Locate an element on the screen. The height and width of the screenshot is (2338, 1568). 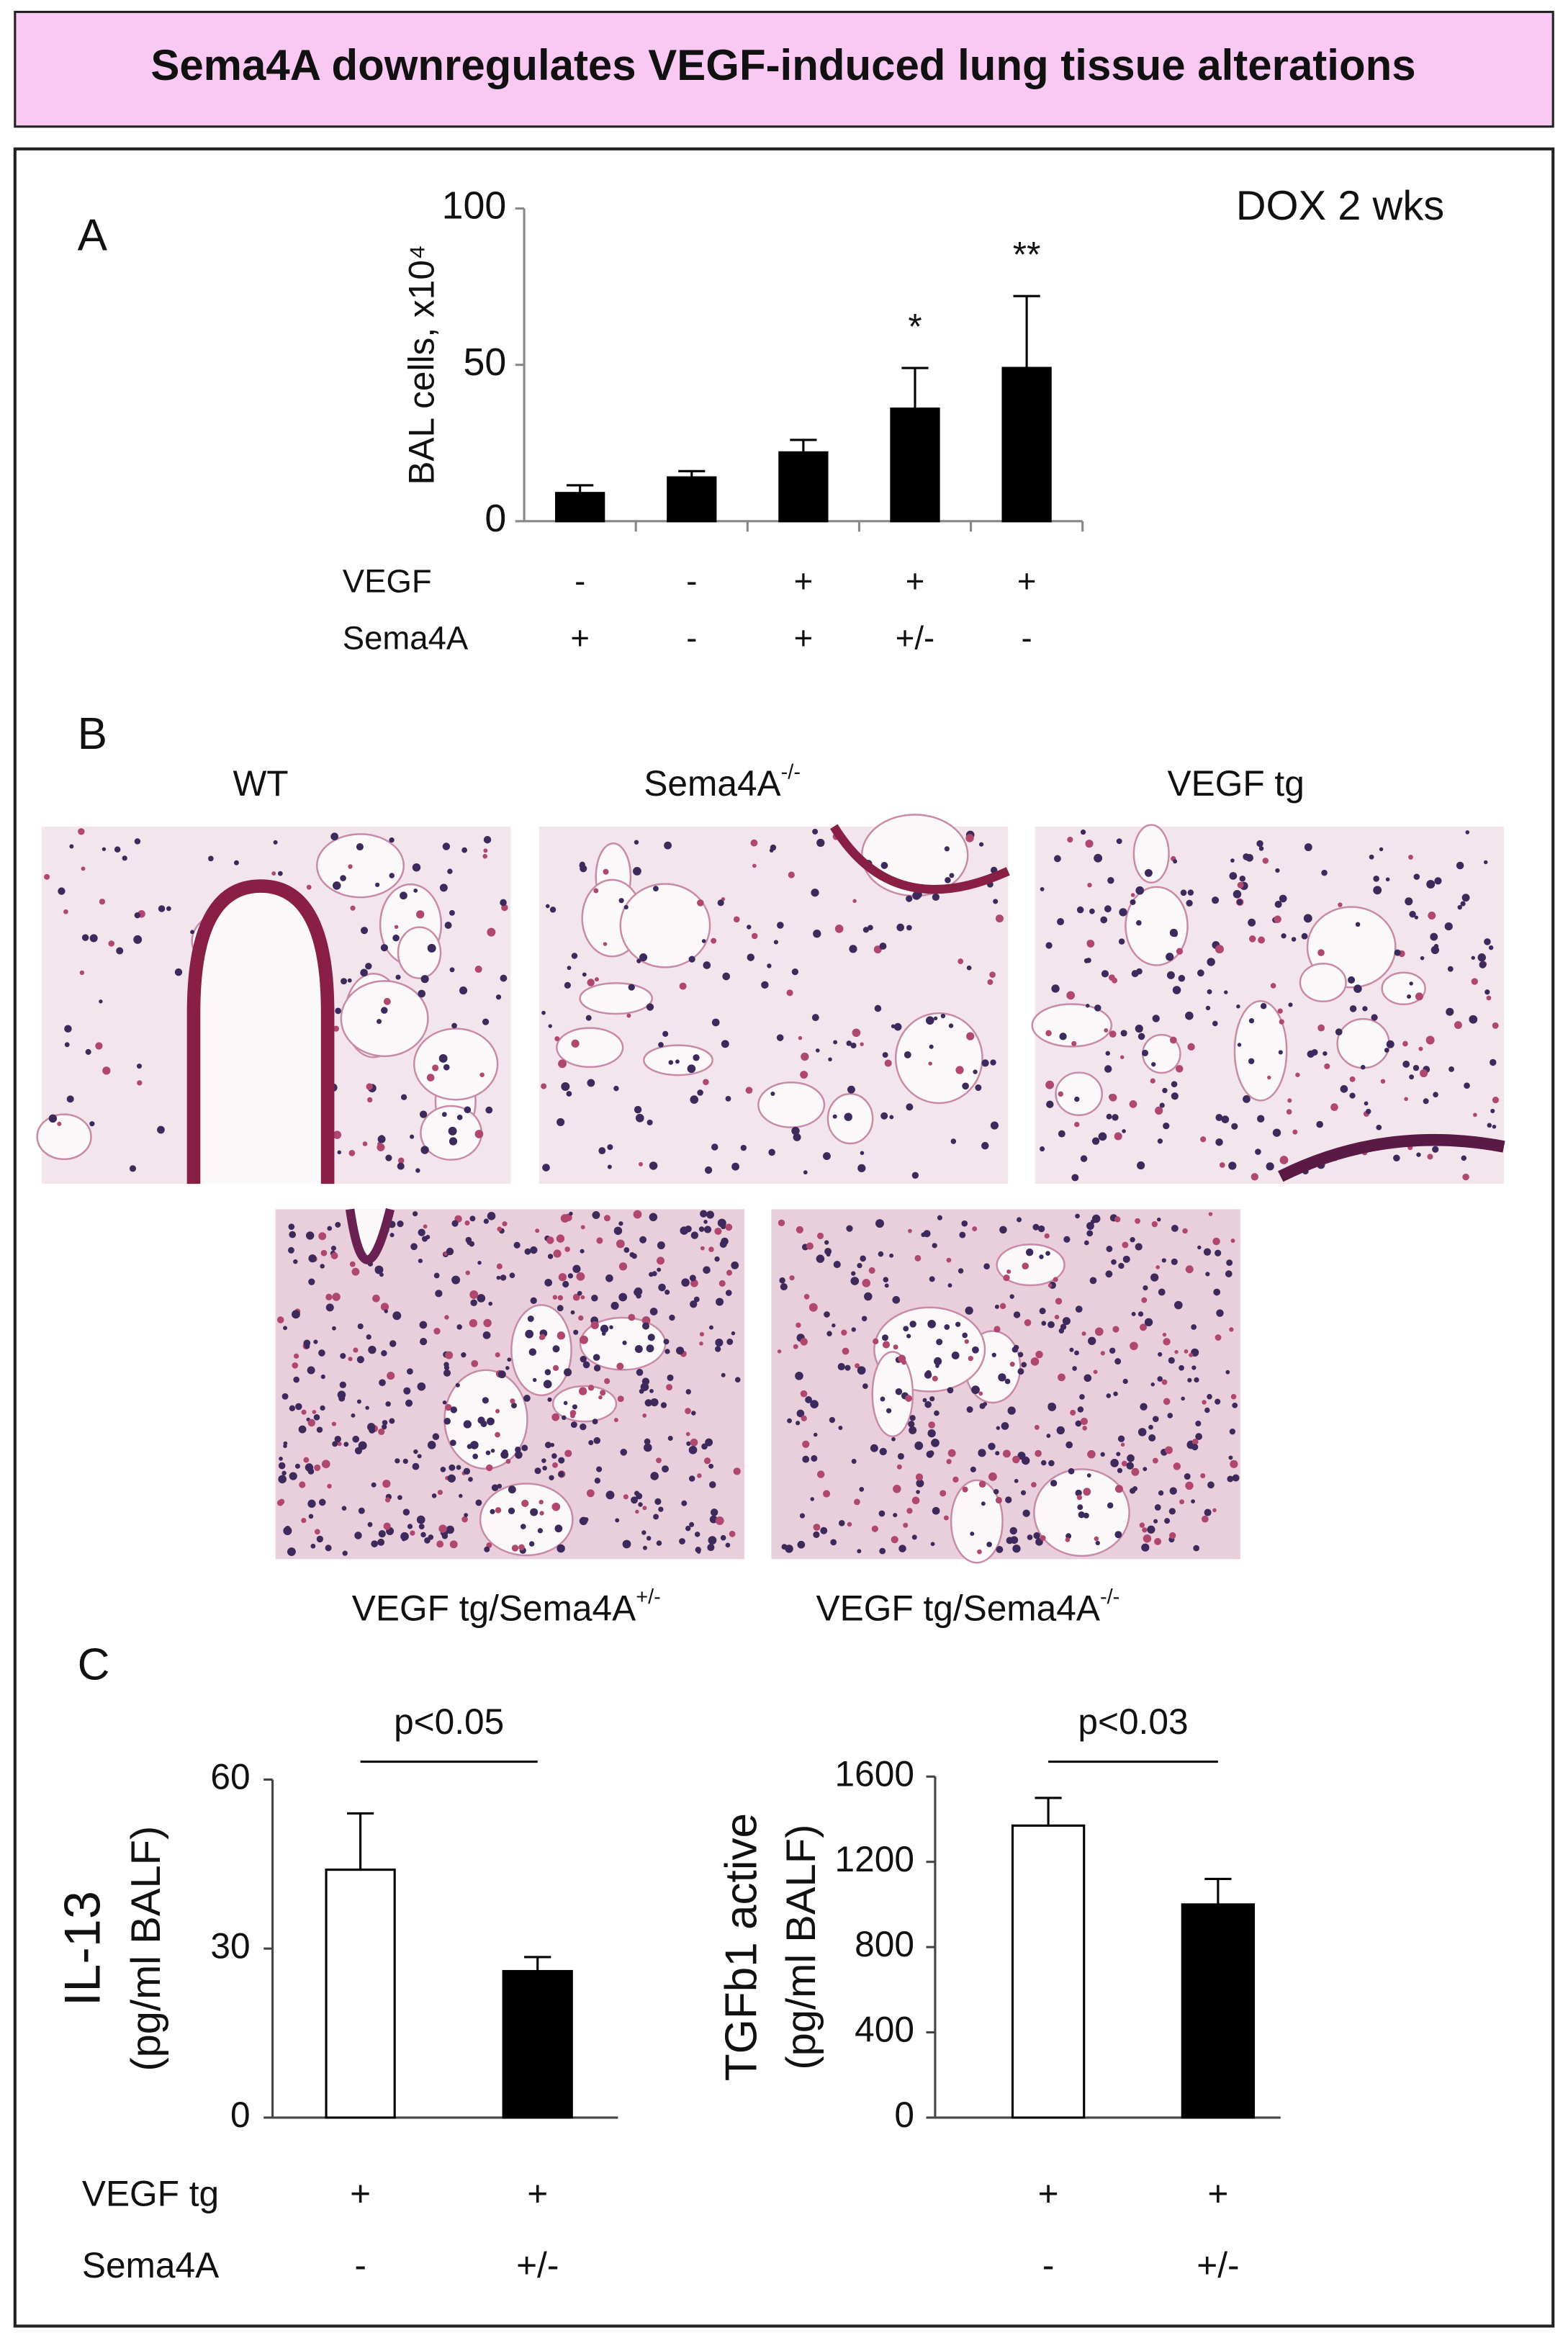
bar is located at coordinates (537, 2044).